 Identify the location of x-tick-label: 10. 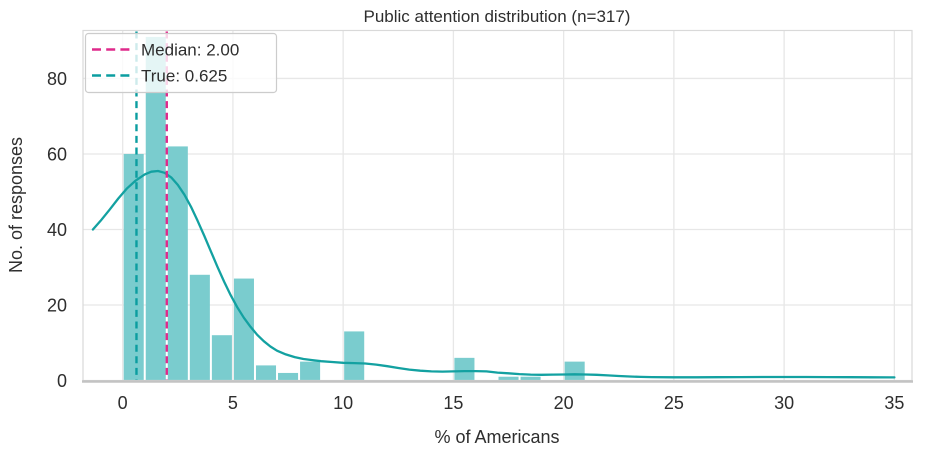
(343, 403).